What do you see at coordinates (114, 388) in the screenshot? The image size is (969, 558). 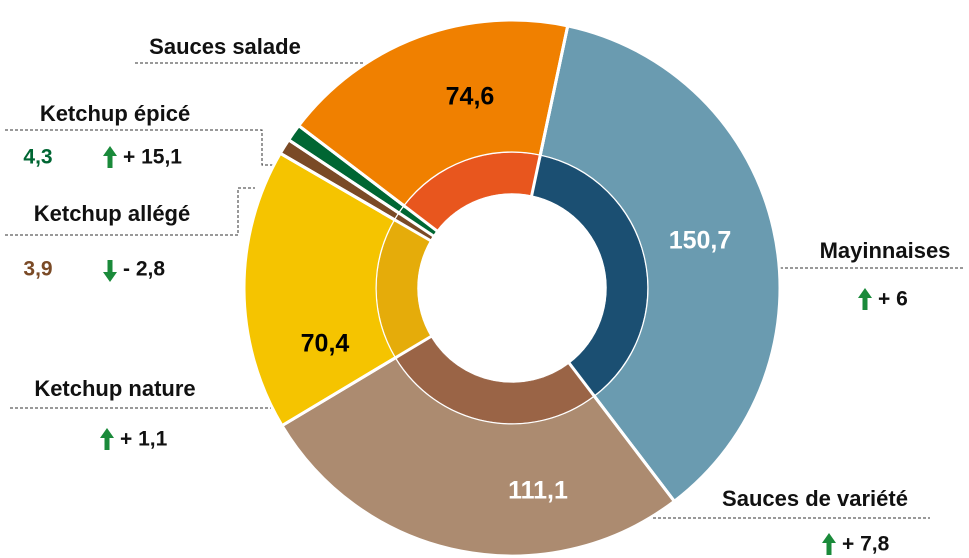 I see `category-label: Ketchup nature` at bounding box center [114, 388].